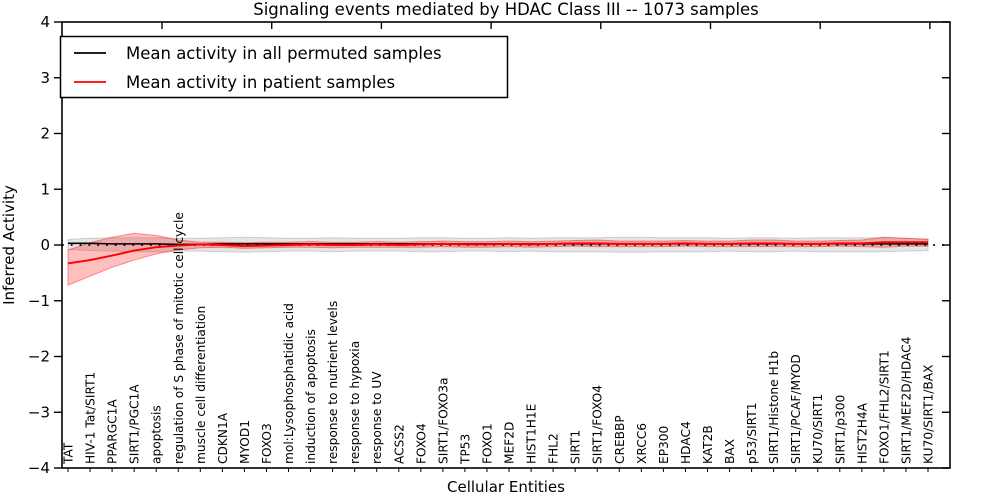 The height and width of the screenshot is (500, 1000). Describe the element at coordinates (267, 443) in the screenshot. I see `x-category-label: FOXO3` at that location.